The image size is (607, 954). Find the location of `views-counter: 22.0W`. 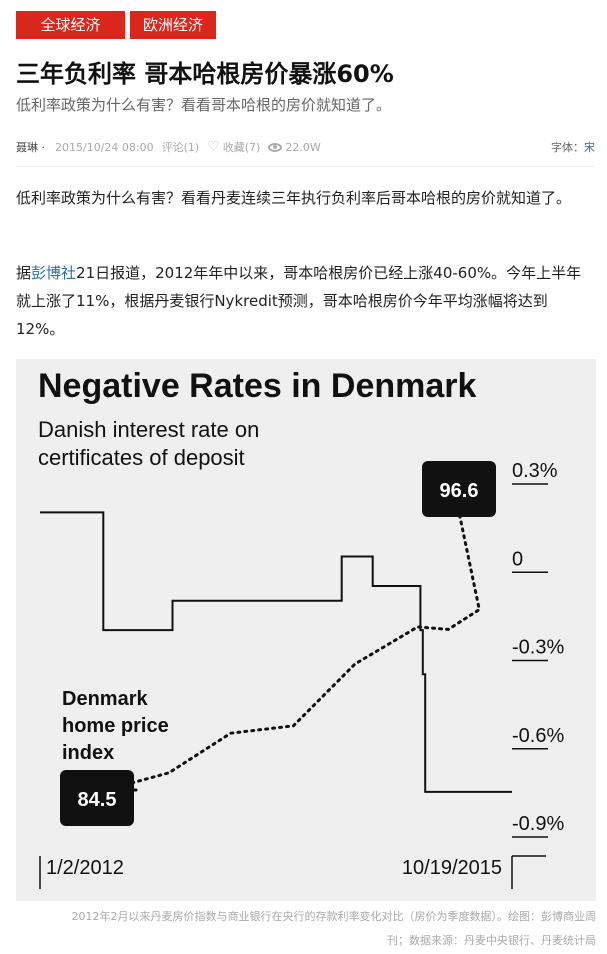

views-counter: 22.0W is located at coordinates (294, 147).